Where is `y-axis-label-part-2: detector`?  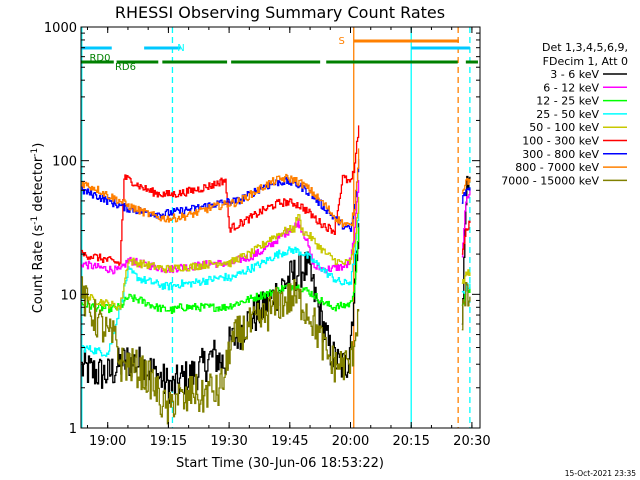 y-axis-label-part-2: detector is located at coordinates (38, 186).